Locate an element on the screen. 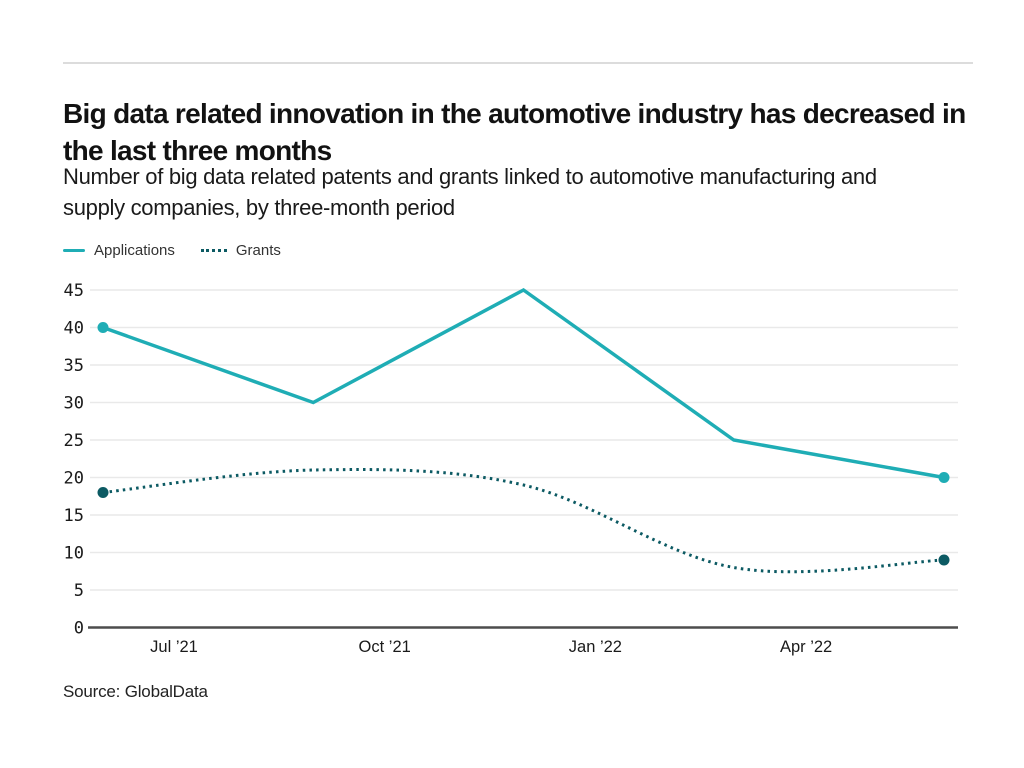 This screenshot has width=1024, height=768. y-tick-label: 25 is located at coordinates (74, 441).